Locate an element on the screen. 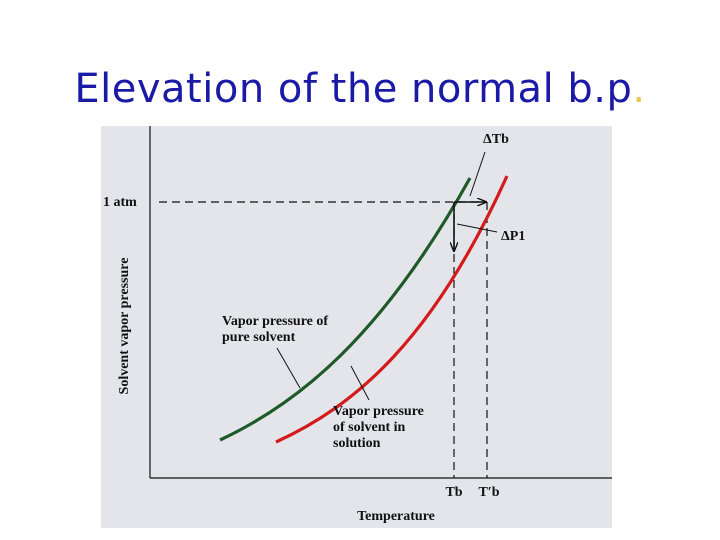 Image resolution: width=720 pixels, height=540 pixels. pure-solvent-callout: Vapor pressure of pure solvent is located at coordinates (277, 329).